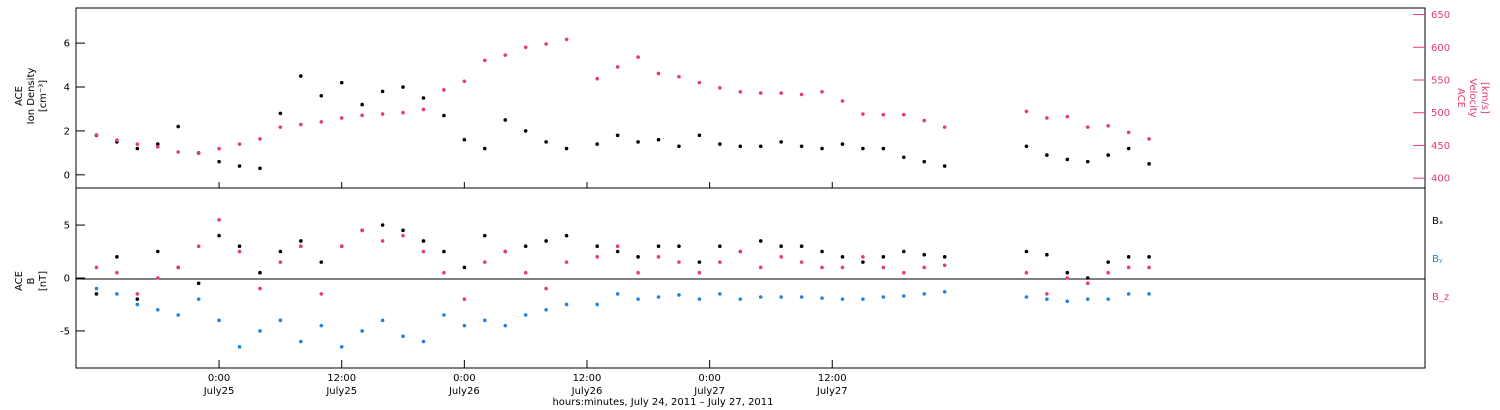 Image resolution: width=1500 pixels, height=410 pixels. I want to click on top-right-ylabel-line3: [km/s], so click(1484, 98).